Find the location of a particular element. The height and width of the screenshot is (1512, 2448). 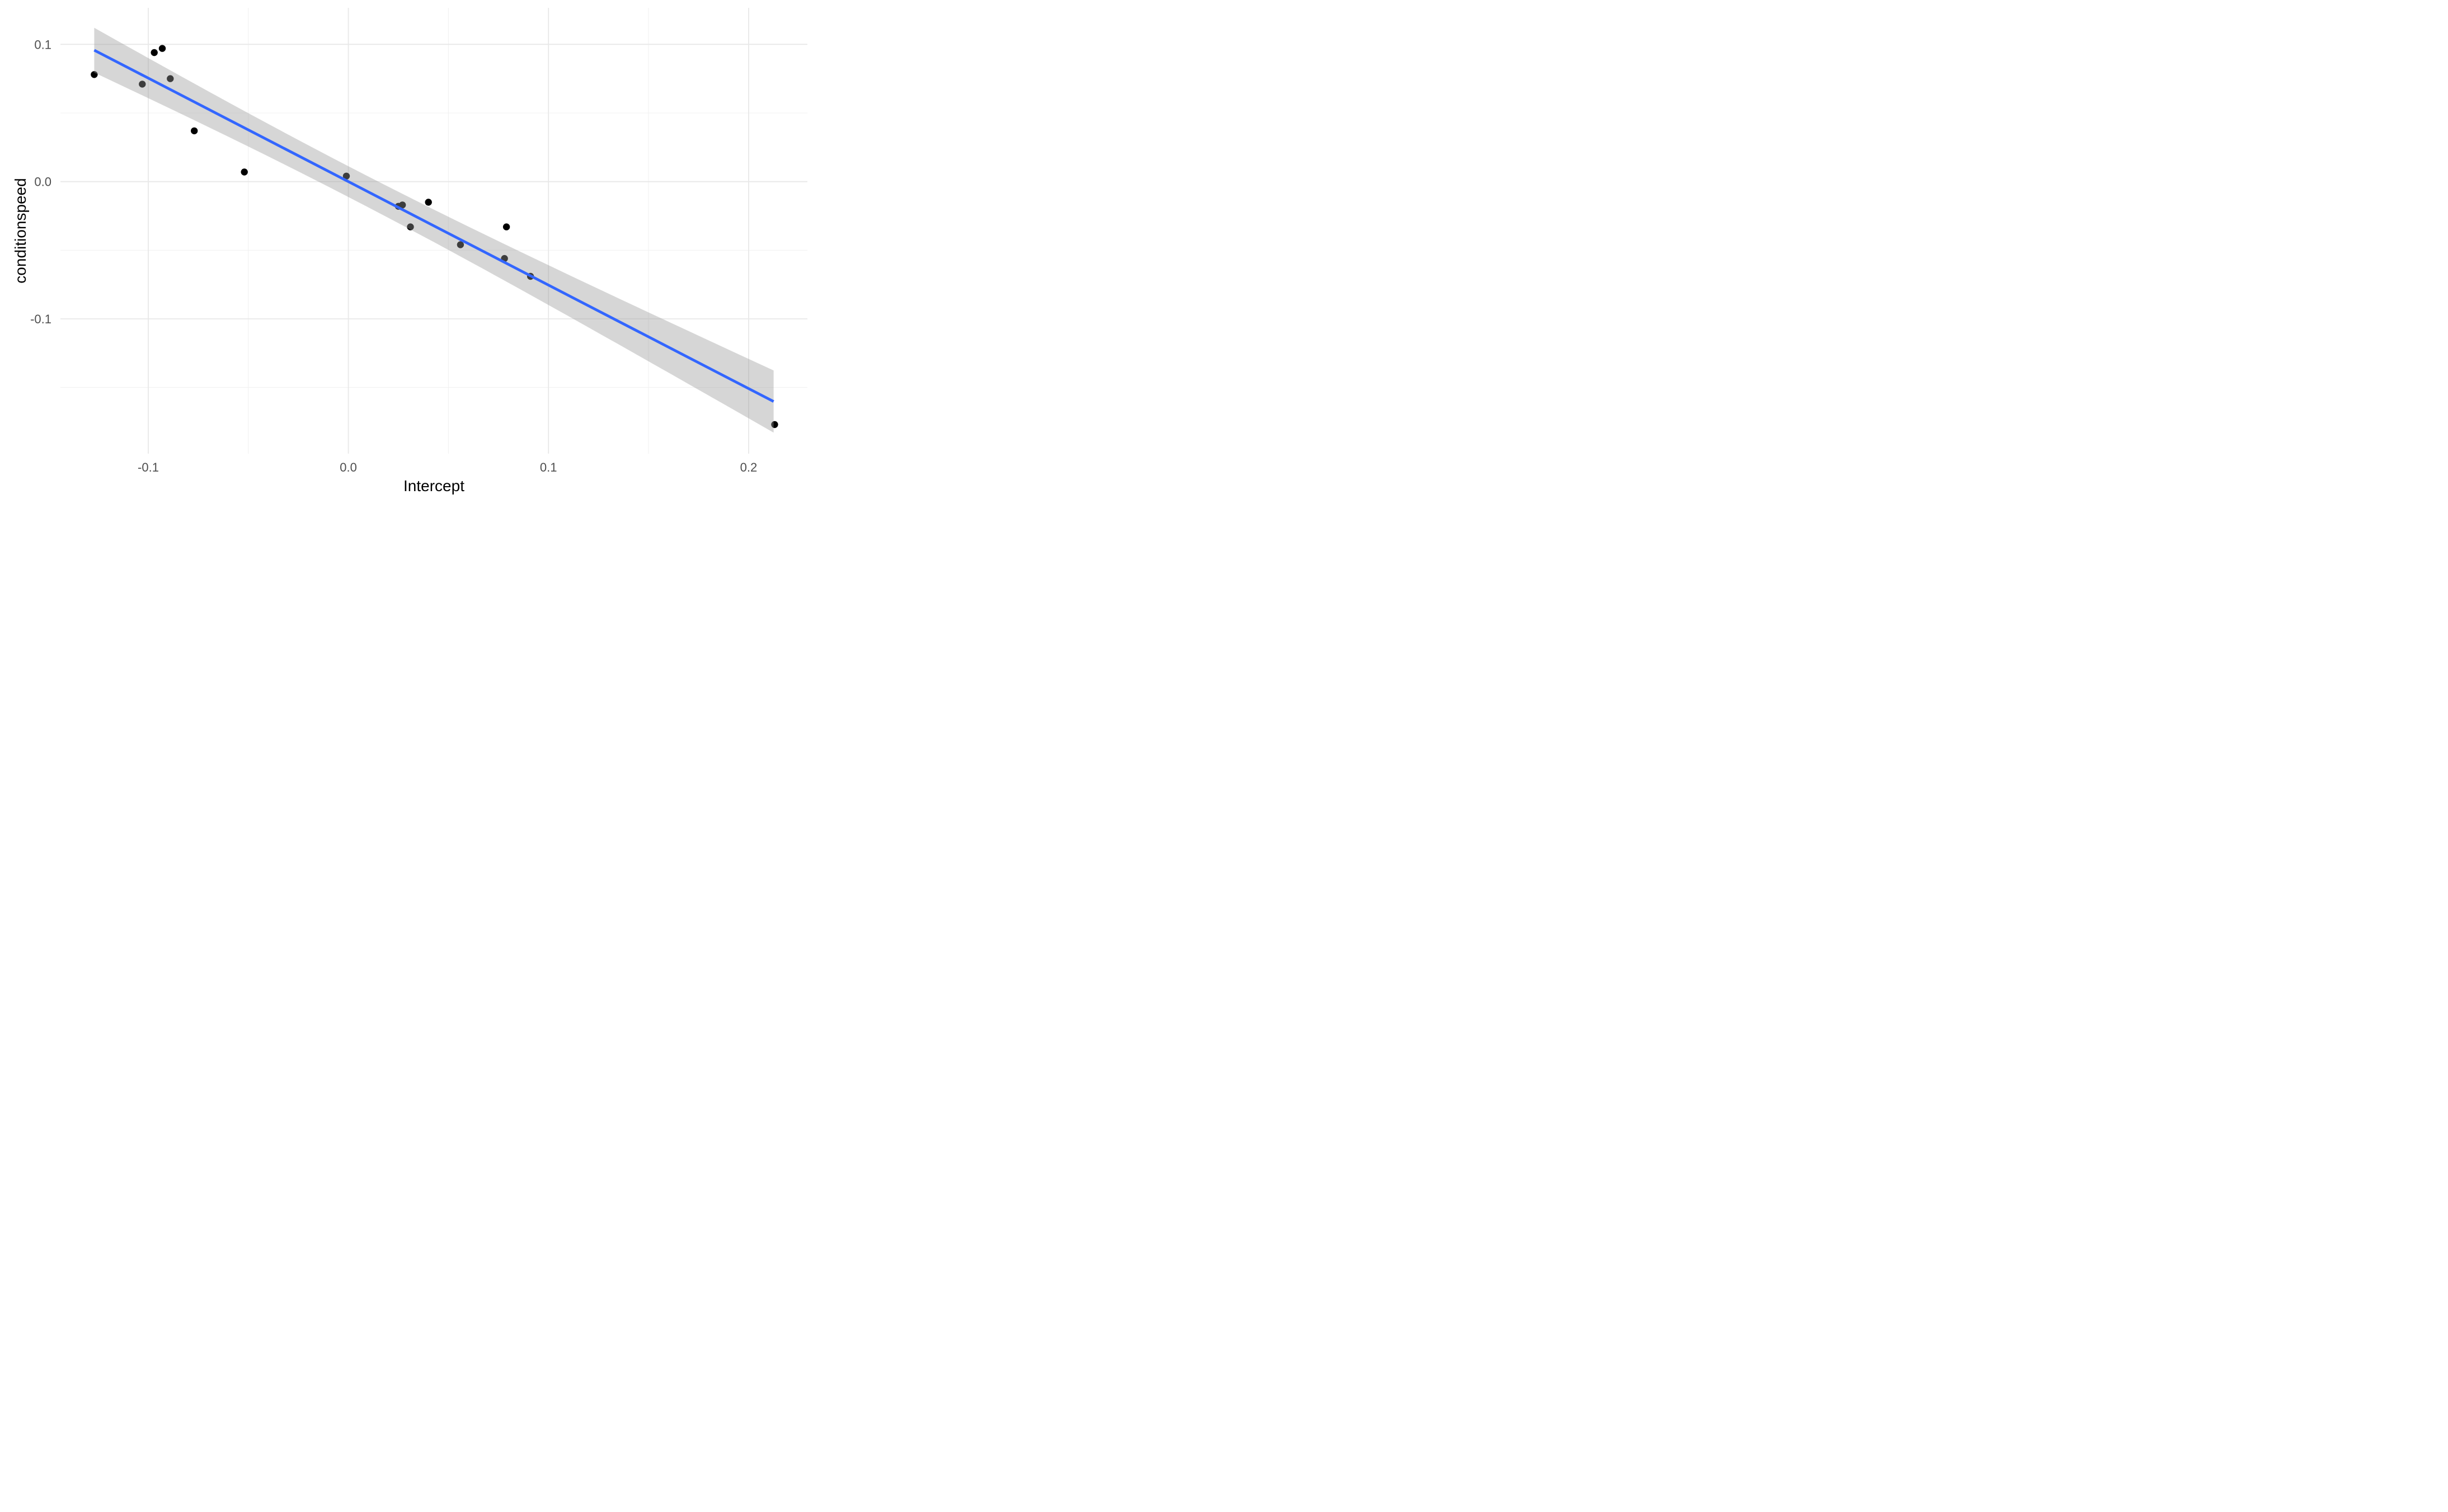

x-tick-label: 0.0 is located at coordinates (348, 467).